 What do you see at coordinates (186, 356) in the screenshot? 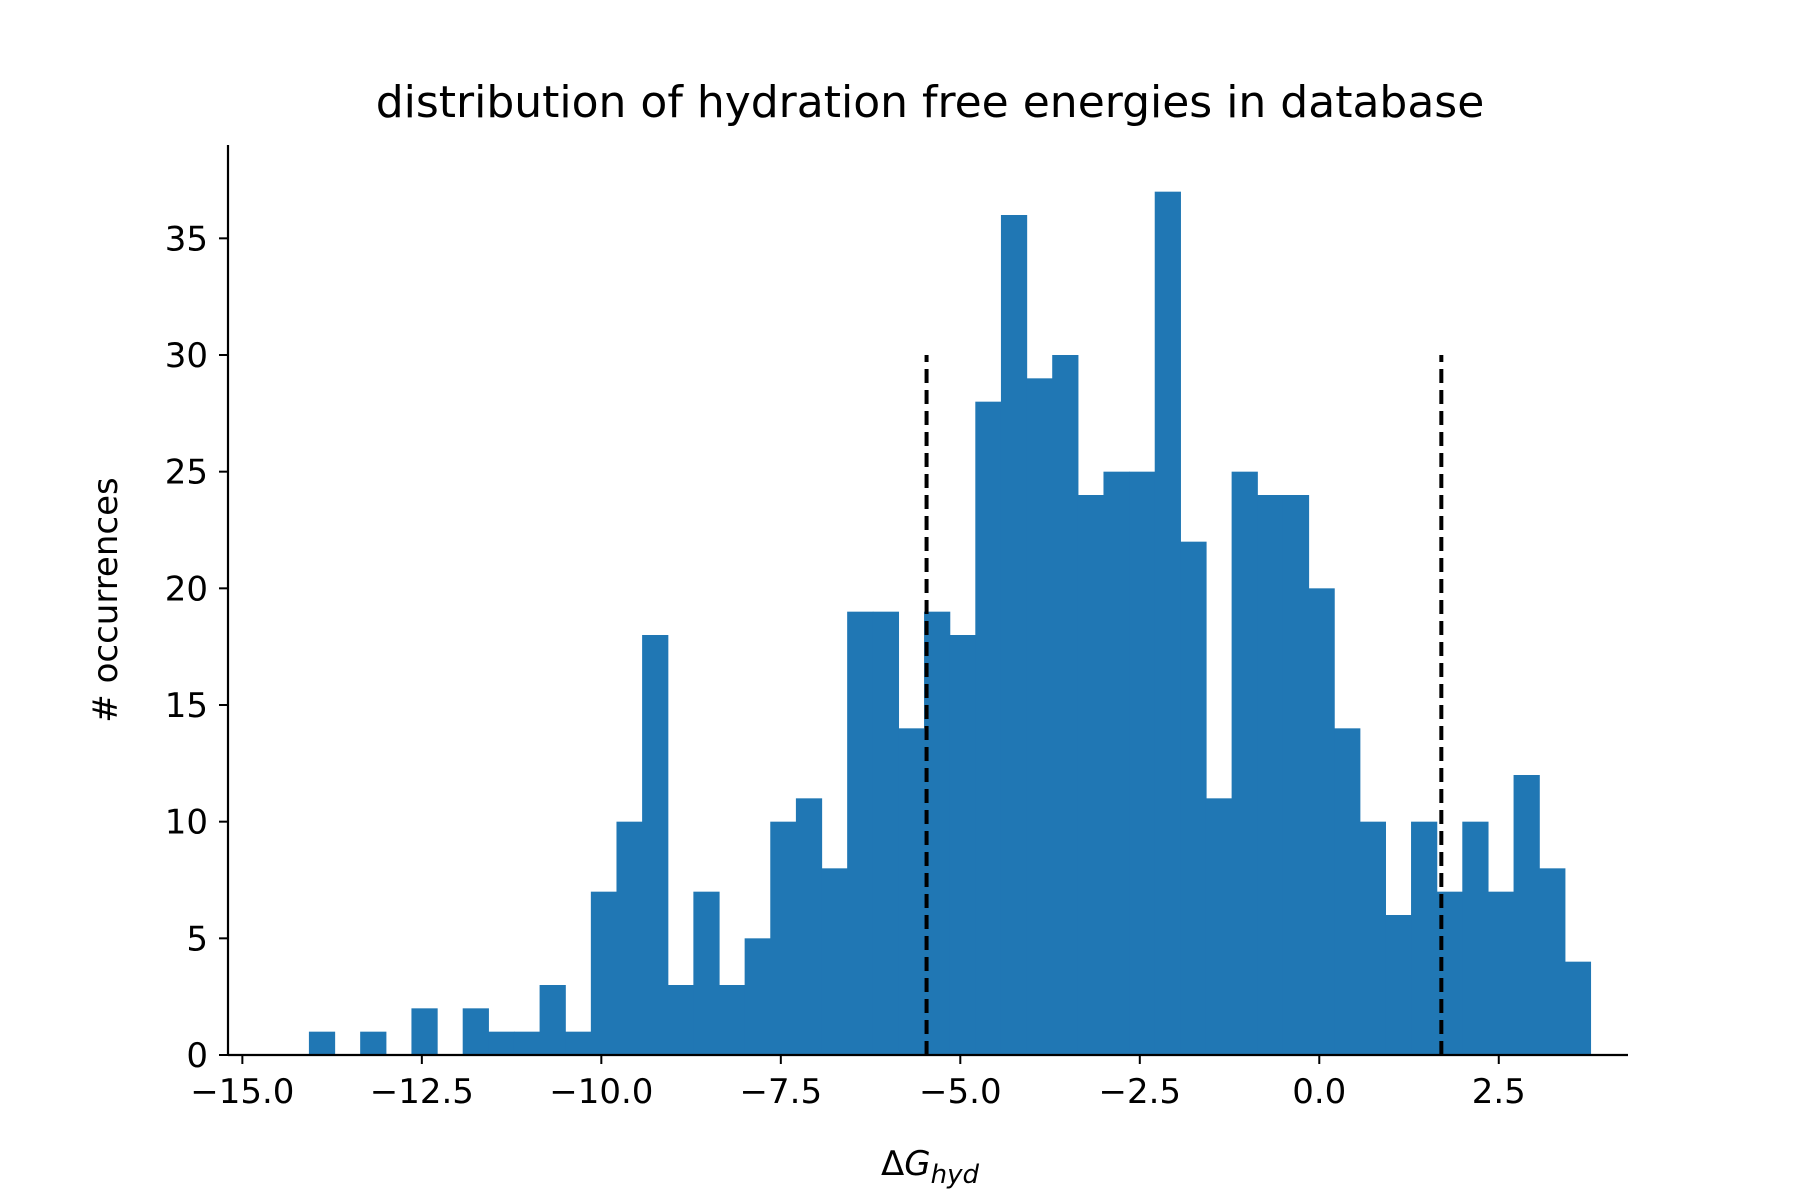
I see `y-tick-label: 30` at bounding box center [186, 356].